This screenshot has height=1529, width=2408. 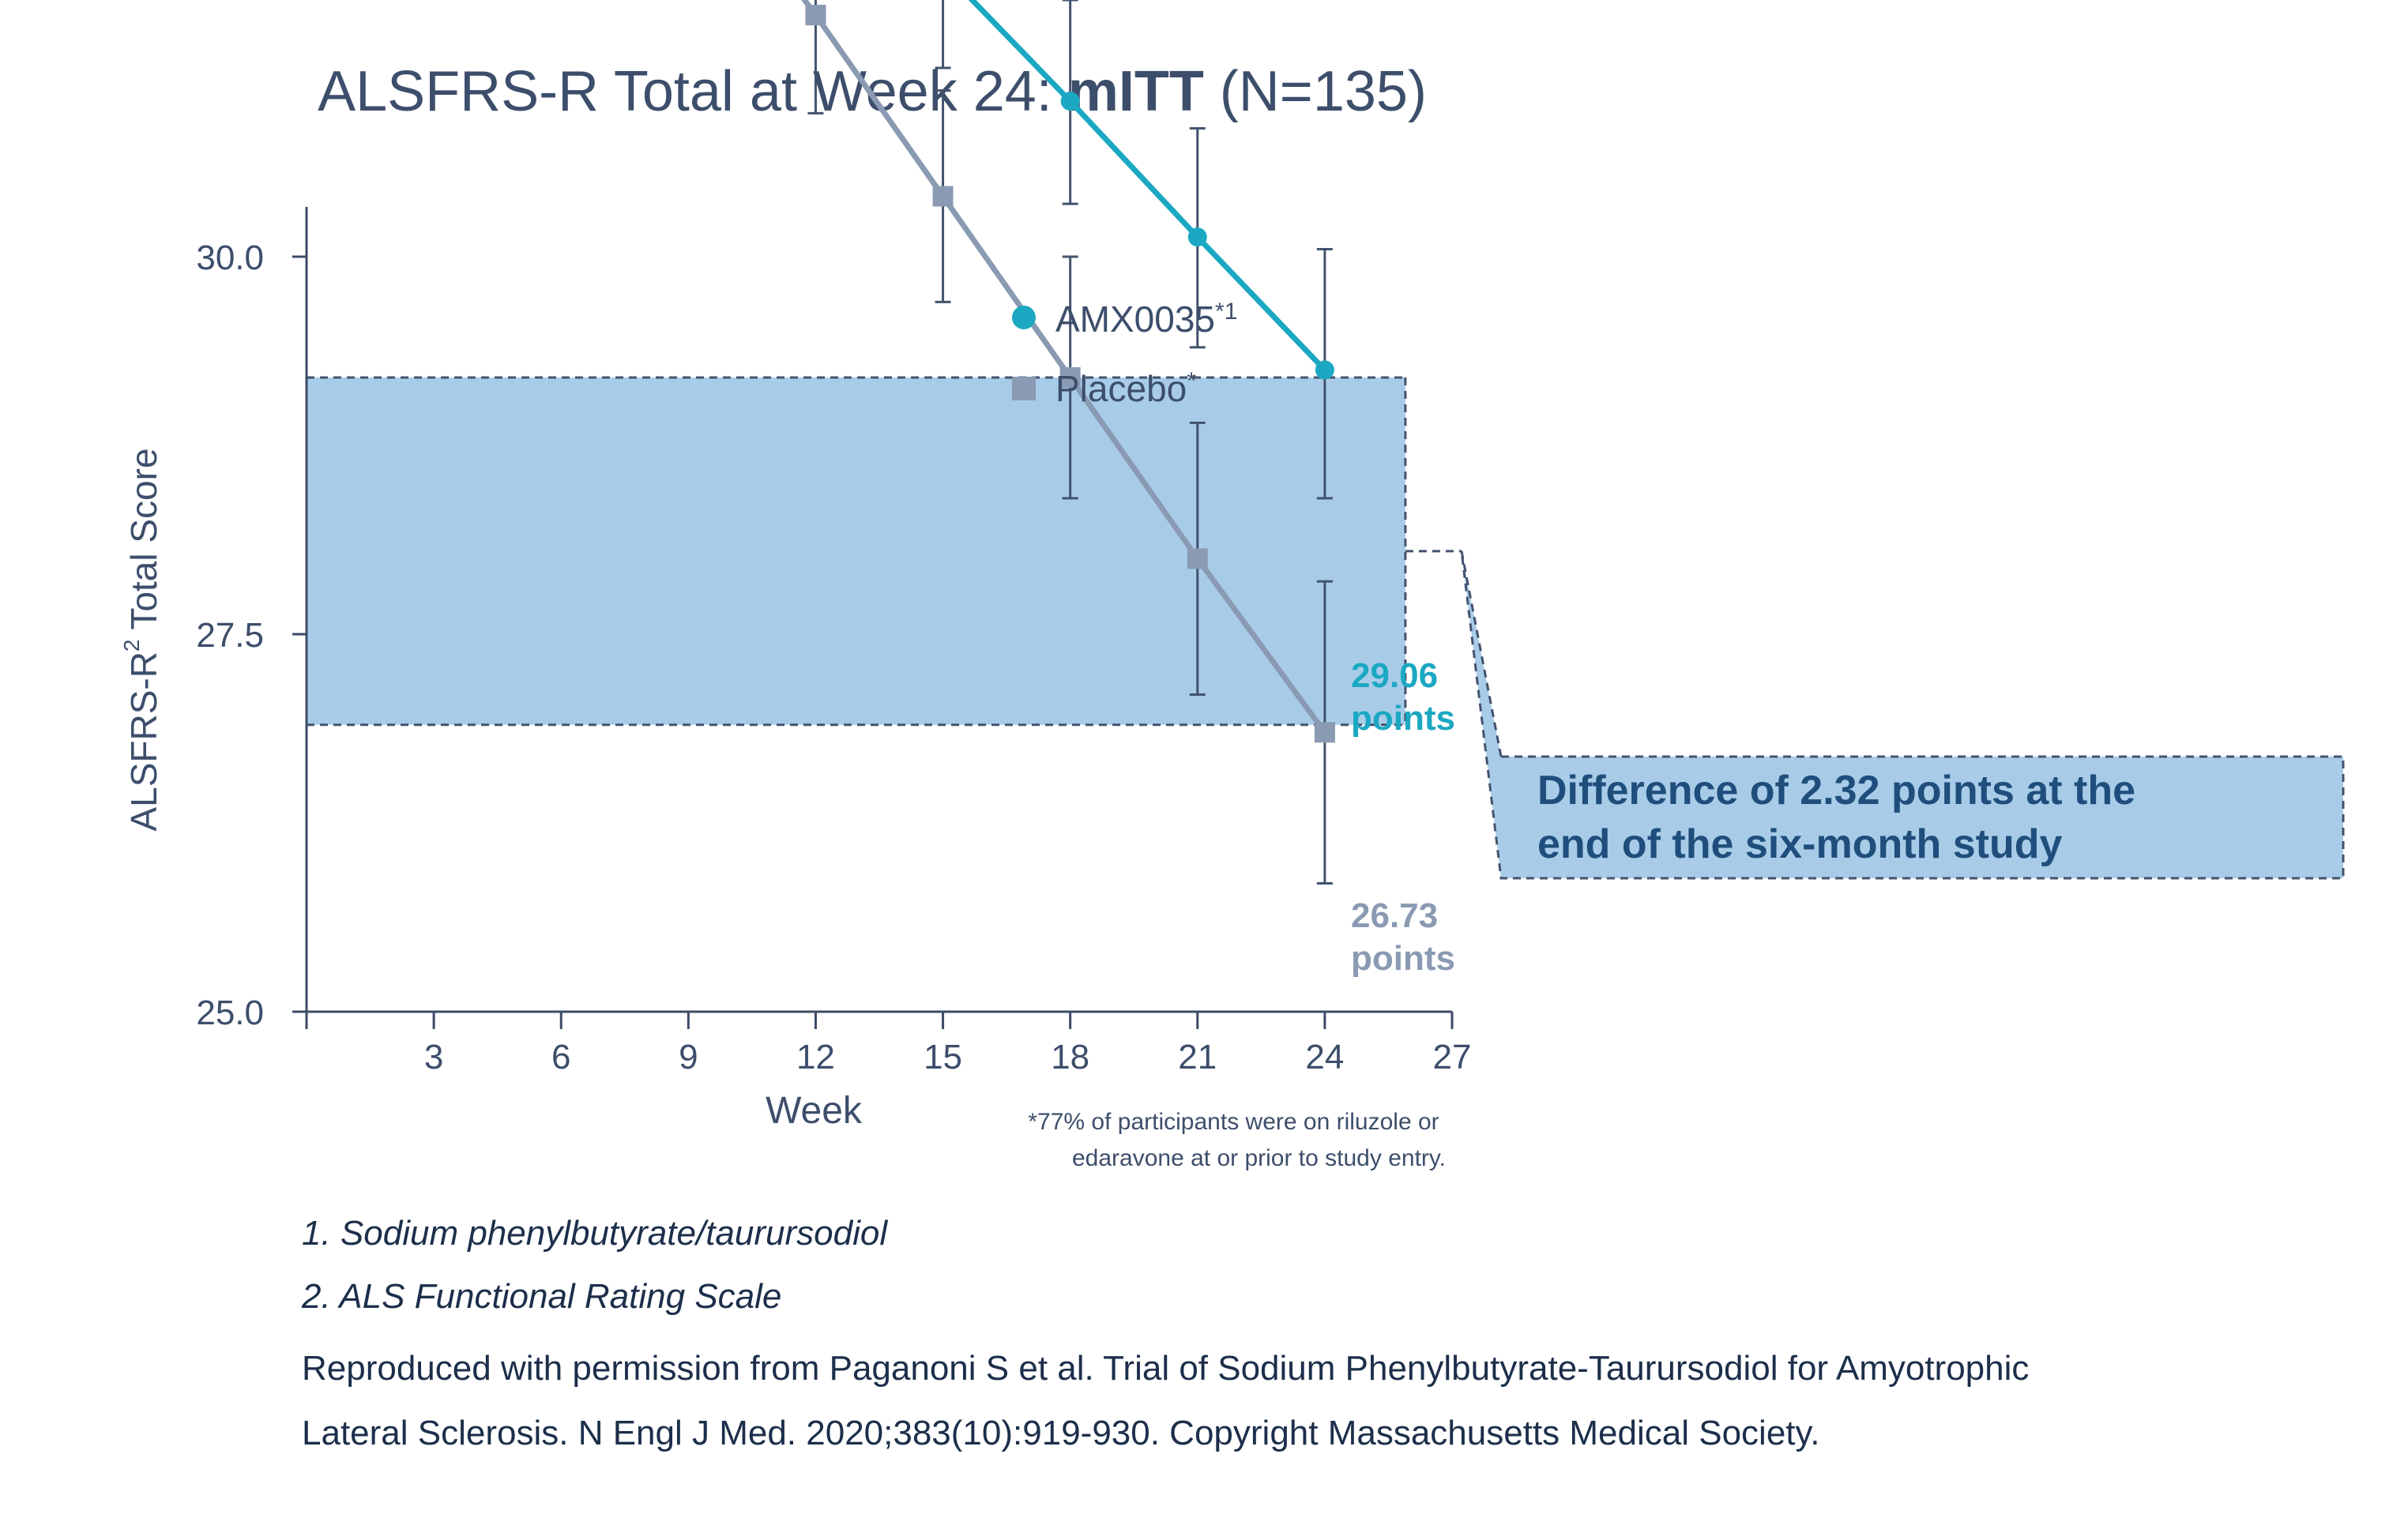 What do you see at coordinates (688, 1057) in the screenshot?
I see `x-tick-label-9: 9` at bounding box center [688, 1057].